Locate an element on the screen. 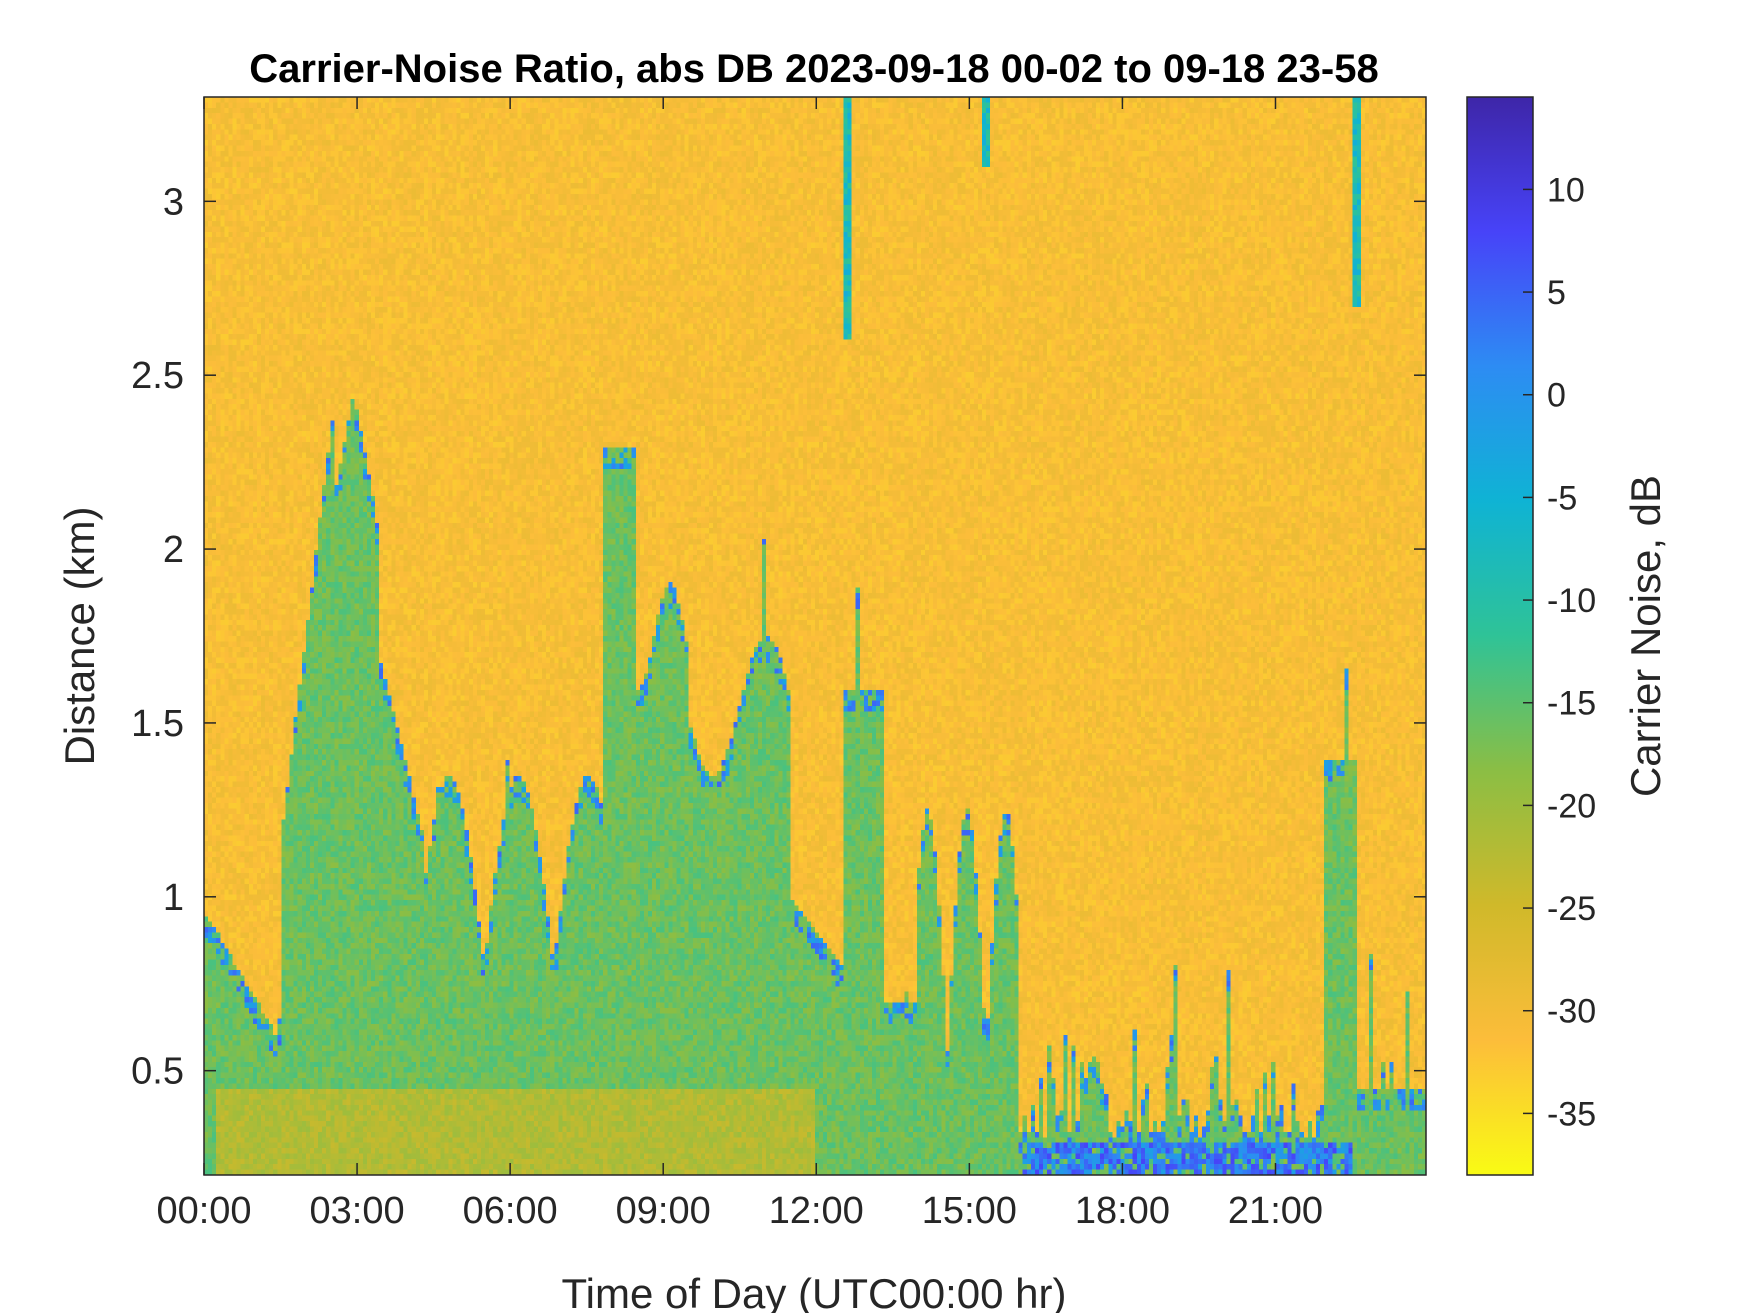 This screenshot has width=1750, height=1313. y-tick-label: 1 is located at coordinates (173, 898).